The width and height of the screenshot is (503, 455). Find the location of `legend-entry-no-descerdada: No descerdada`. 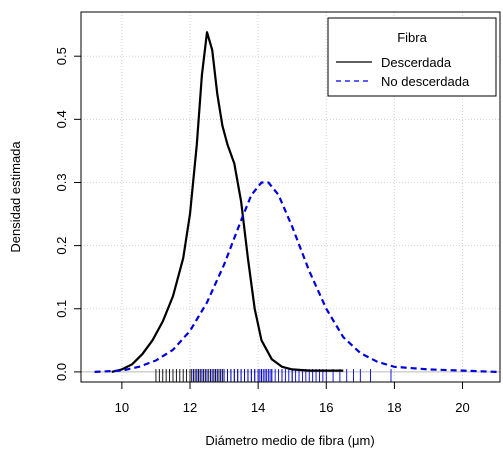

legend-entry-no-descerdada: No descerdada is located at coordinates (425, 81).